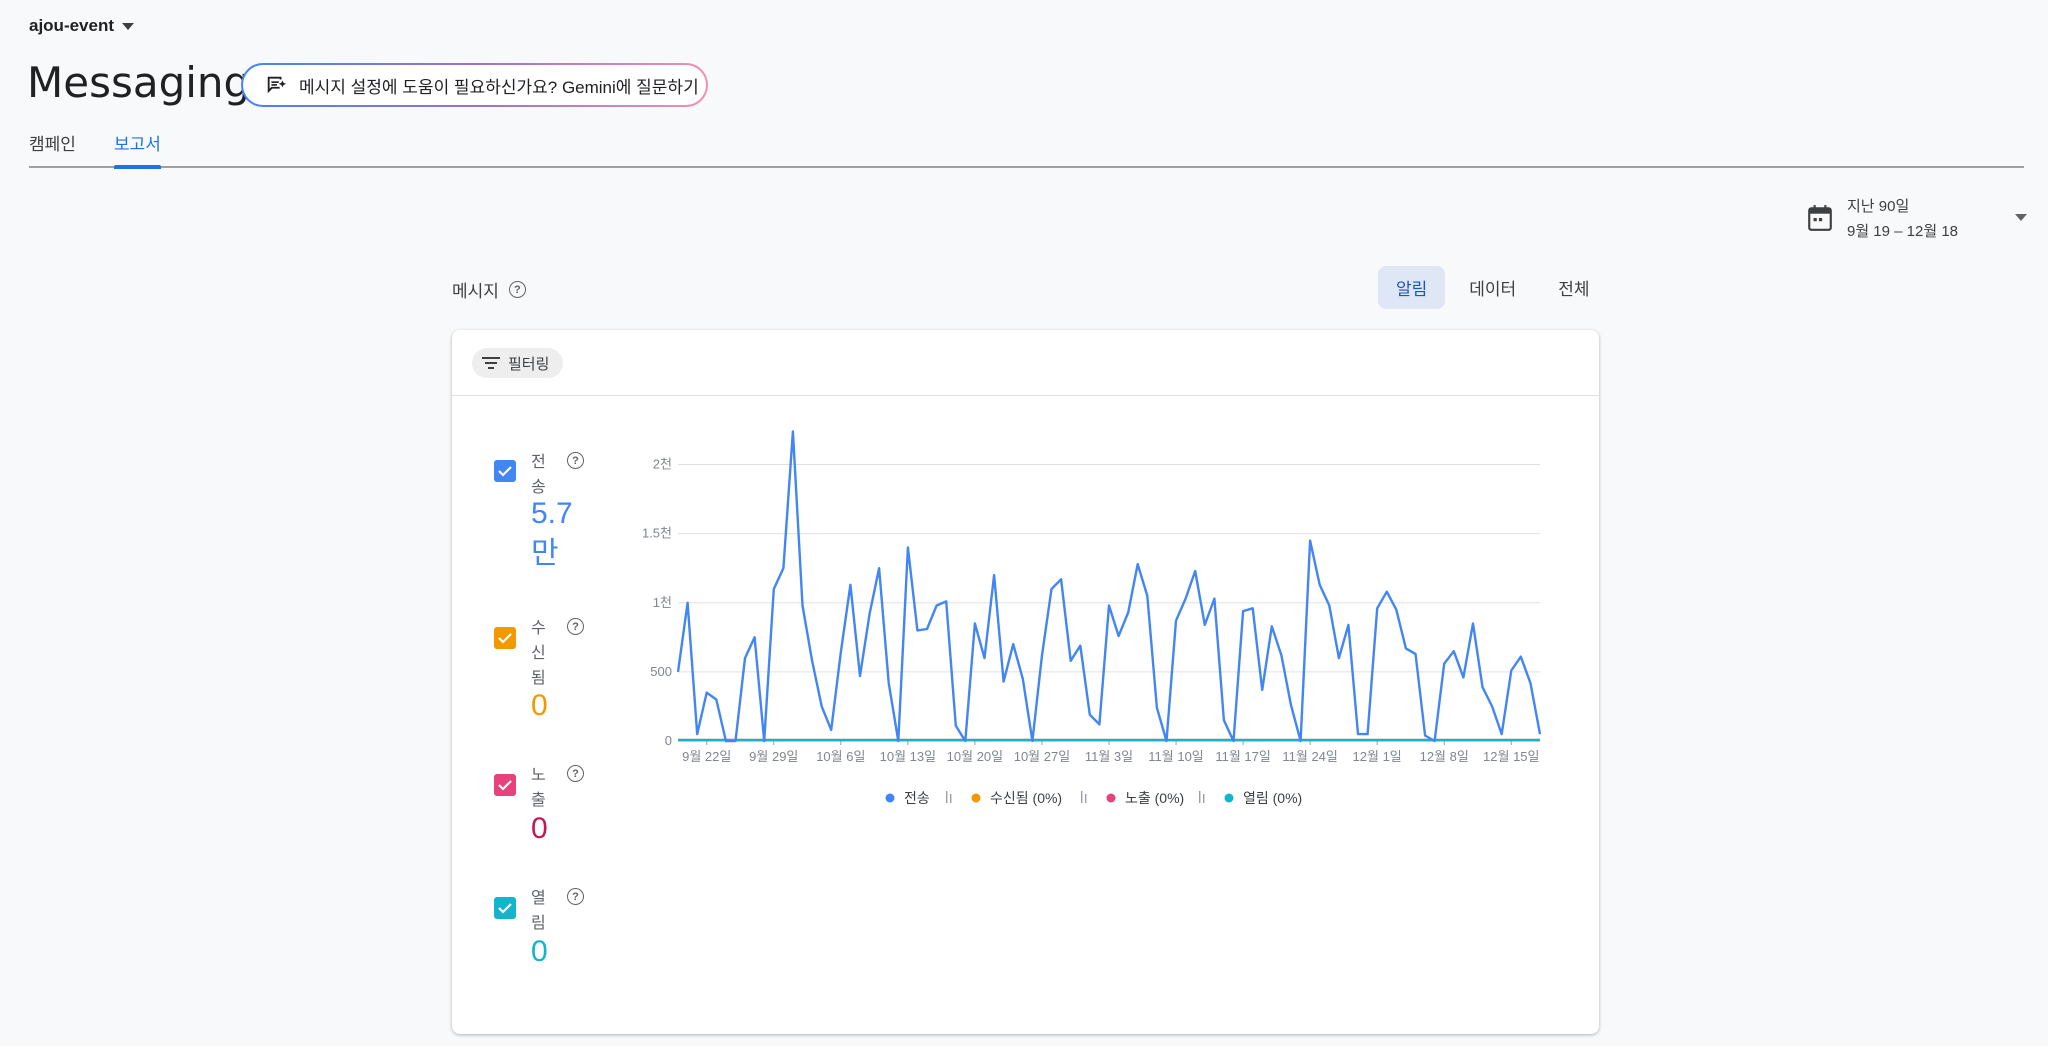 The width and height of the screenshot is (2048, 1046). I want to click on filter-icon, so click(491, 363).